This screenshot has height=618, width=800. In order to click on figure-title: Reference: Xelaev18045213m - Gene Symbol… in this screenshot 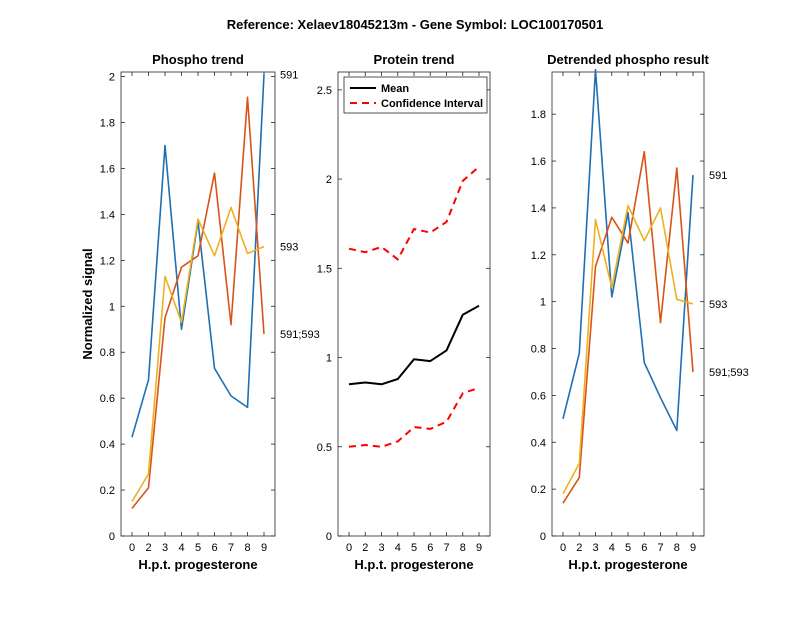, I will do `click(415, 24)`.